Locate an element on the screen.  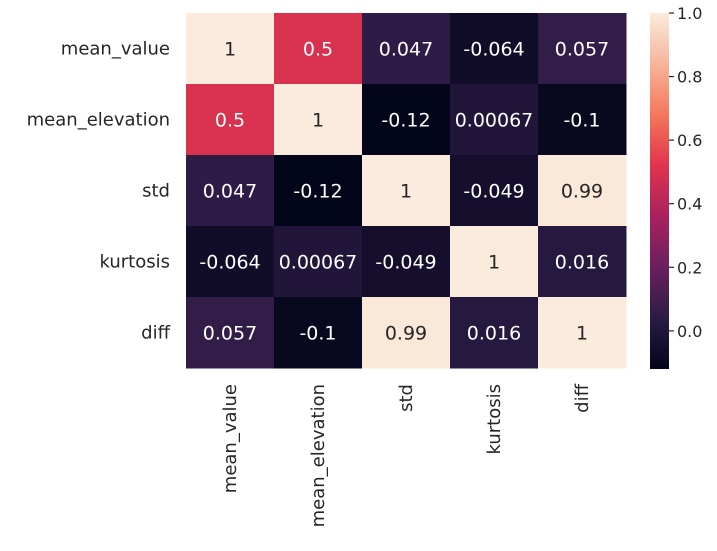
heatmap-cell-mean_value-kurtosis is located at coordinates (494, 49).